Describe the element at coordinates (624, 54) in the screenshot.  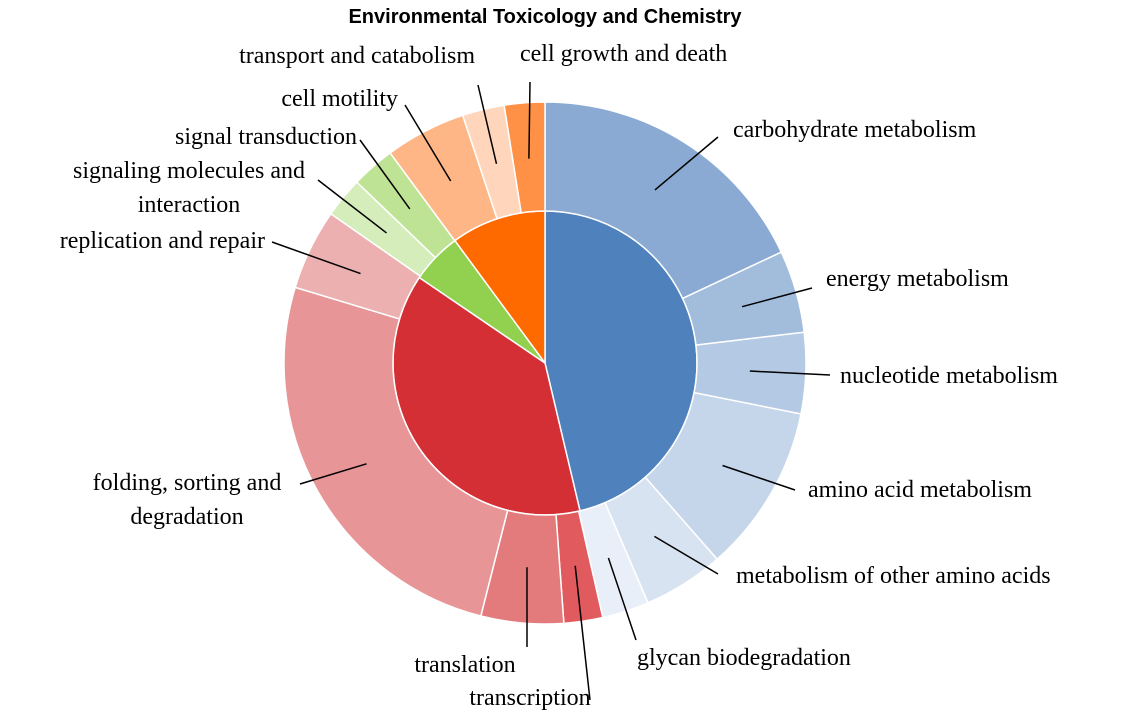
I see `slice-label: cell growth and death` at that location.